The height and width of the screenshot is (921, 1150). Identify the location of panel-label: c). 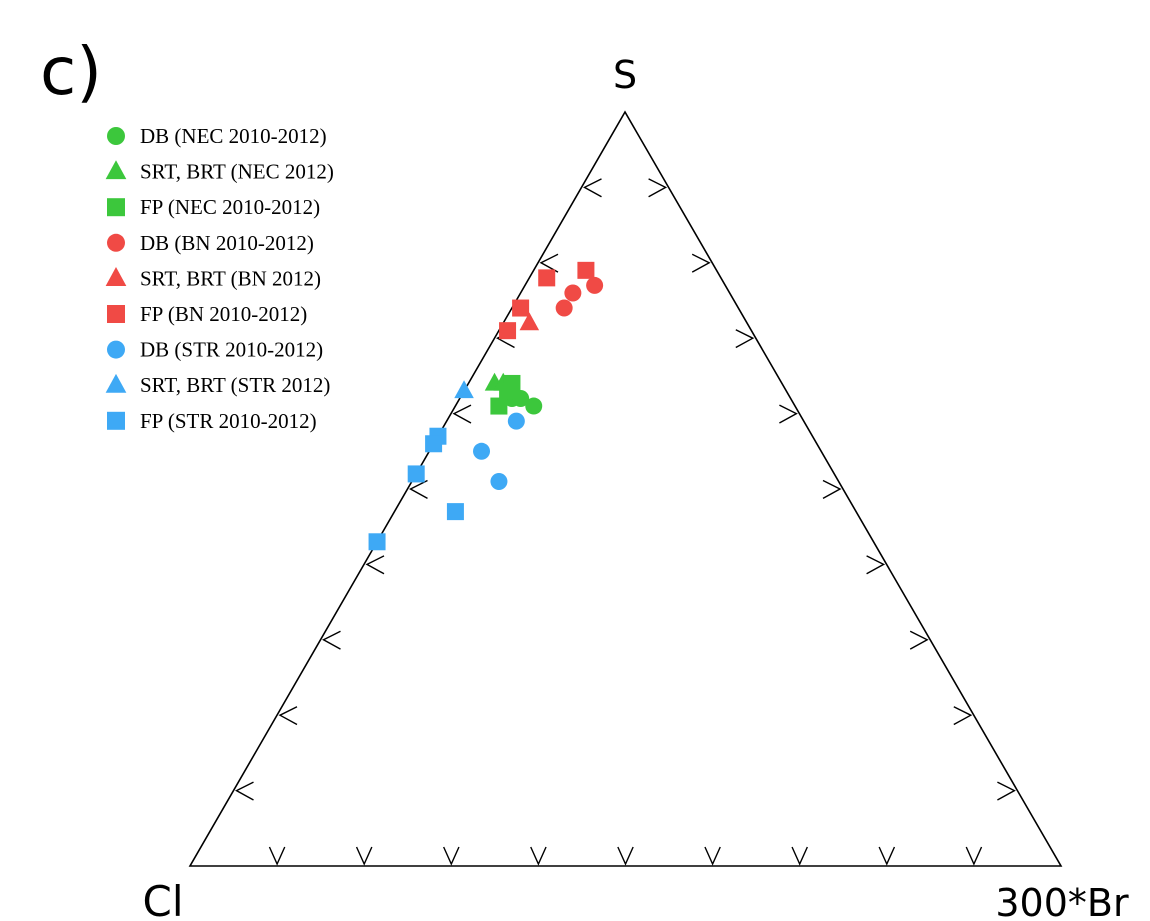
(71, 71).